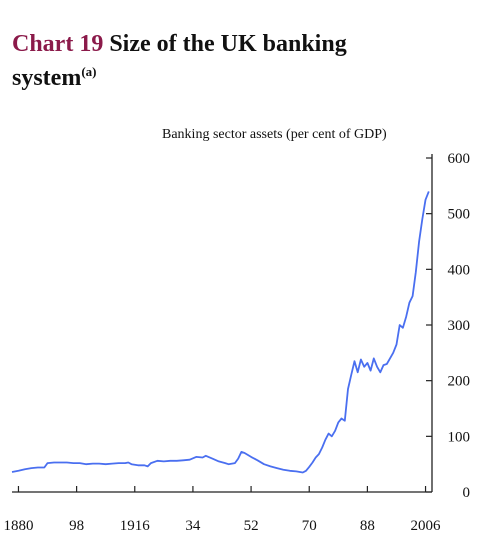 The image size is (502, 554). What do you see at coordinates (47, 78) in the screenshot?
I see `chart-title-cont: system` at bounding box center [47, 78].